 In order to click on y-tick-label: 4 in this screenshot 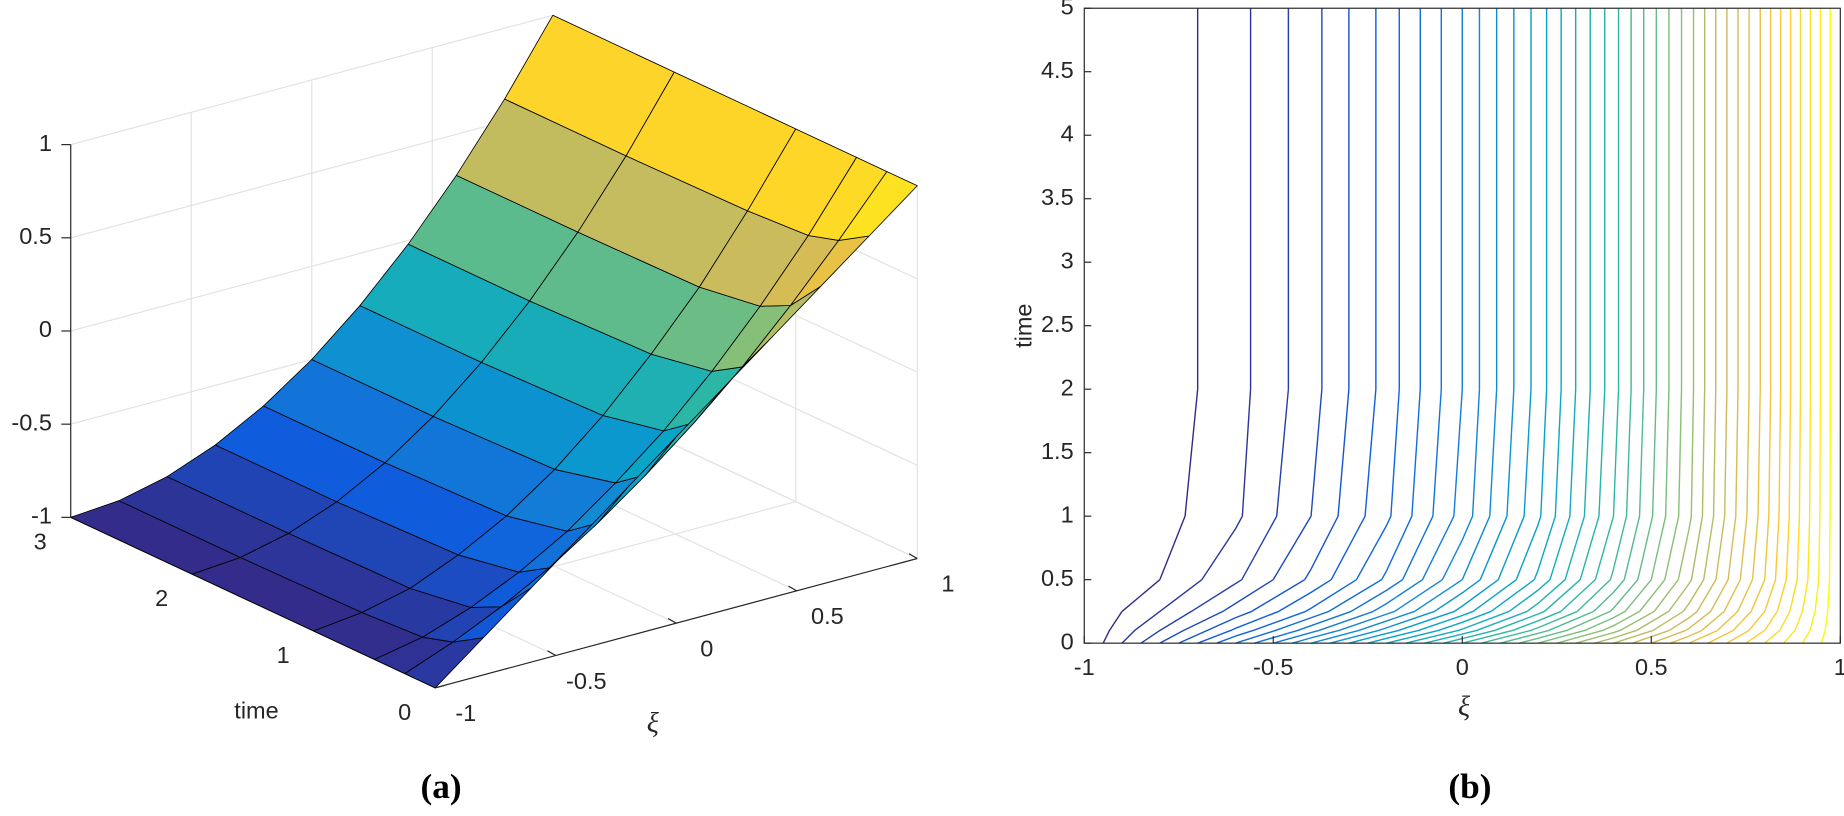, I will do `click(1067, 133)`.